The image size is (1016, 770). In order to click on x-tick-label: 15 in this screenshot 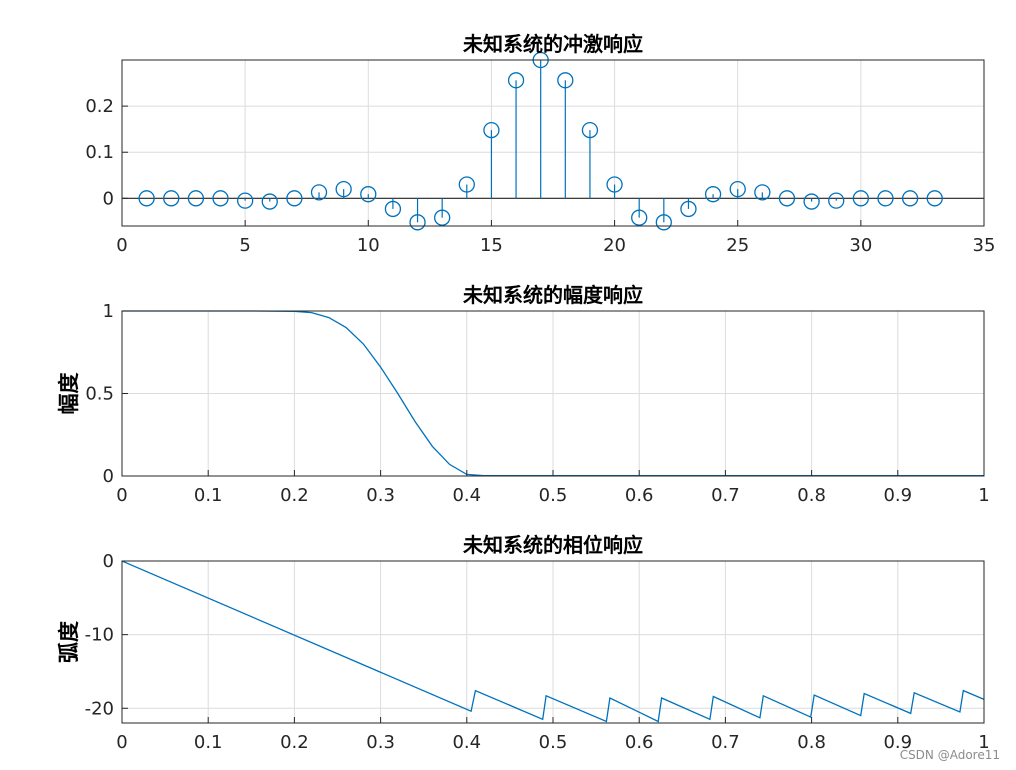, I will do `click(491, 245)`.